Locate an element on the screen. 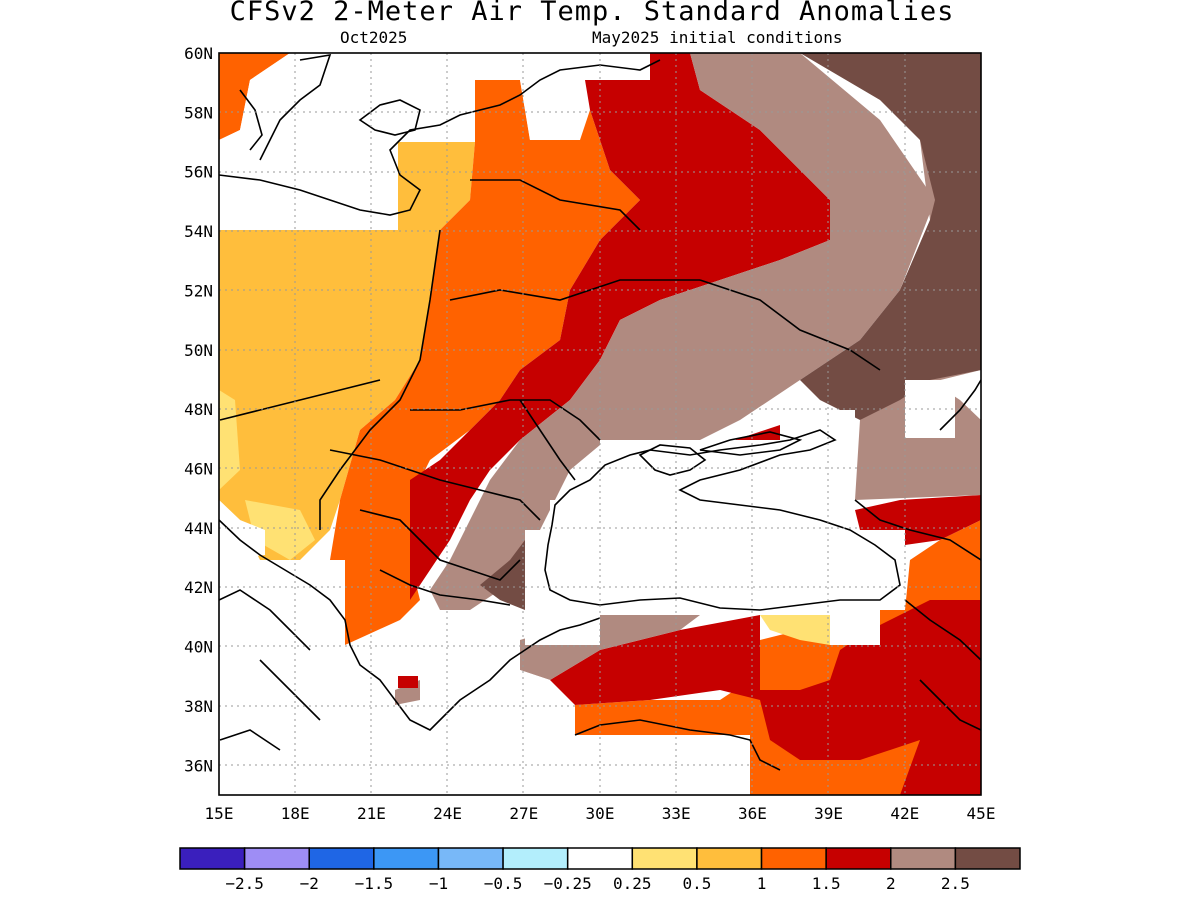 Image resolution: width=1200 pixels, height=900 pixels. legend-label: 0.25 is located at coordinates (632, 883).